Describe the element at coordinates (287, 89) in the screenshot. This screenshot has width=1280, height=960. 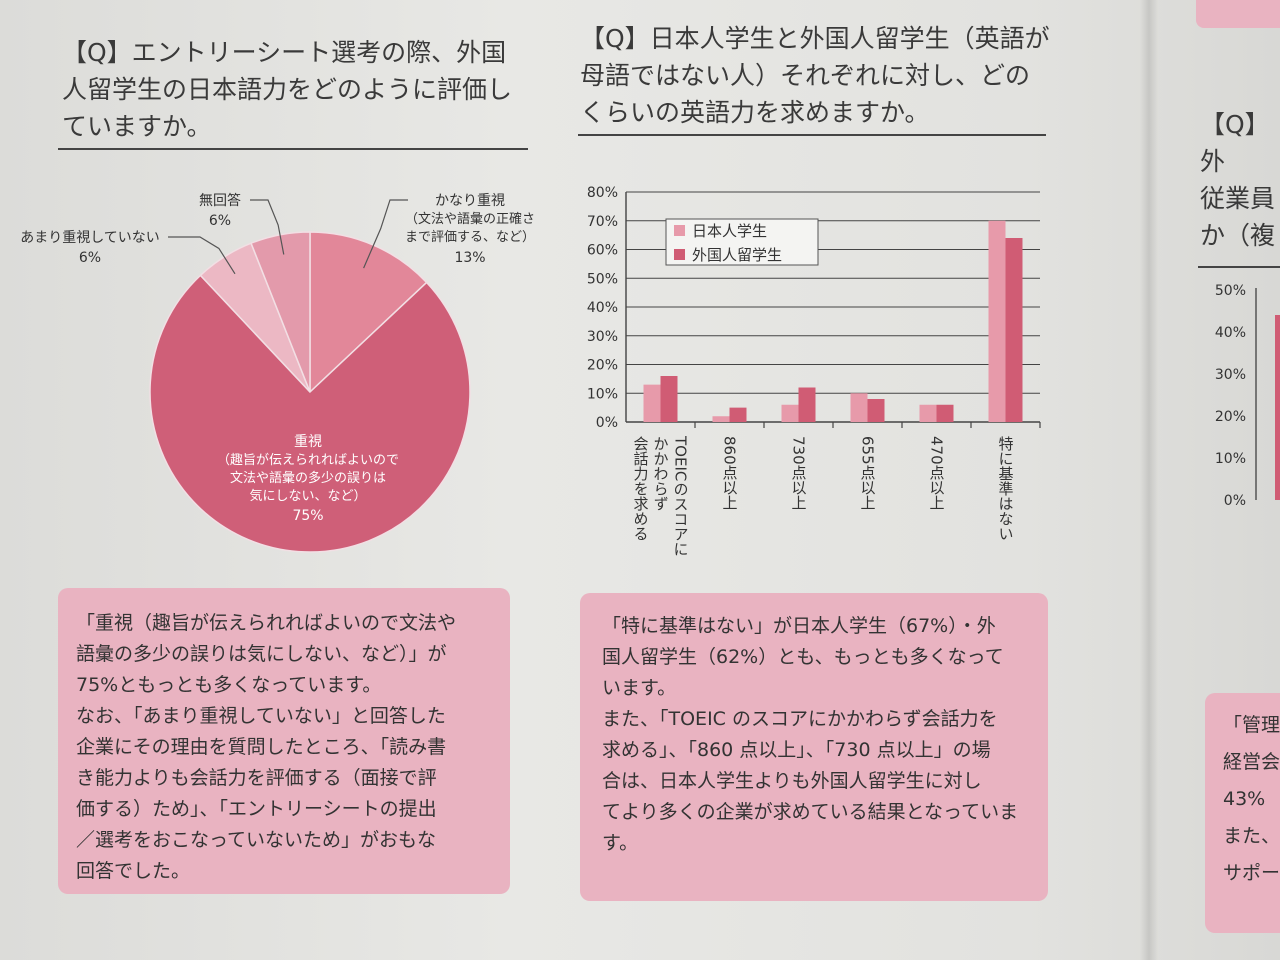
I see `left-question-line: 人留学生の日本語力をどのように評価し` at that location.